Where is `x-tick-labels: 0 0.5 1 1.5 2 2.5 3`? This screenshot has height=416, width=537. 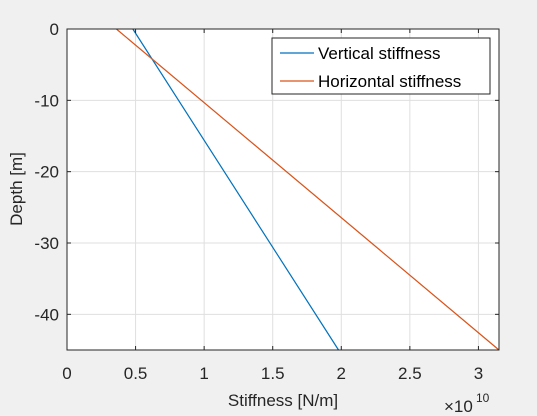
x-tick-labels: 0 0.5 1 1.5 2 2.5 3 is located at coordinates (272, 373).